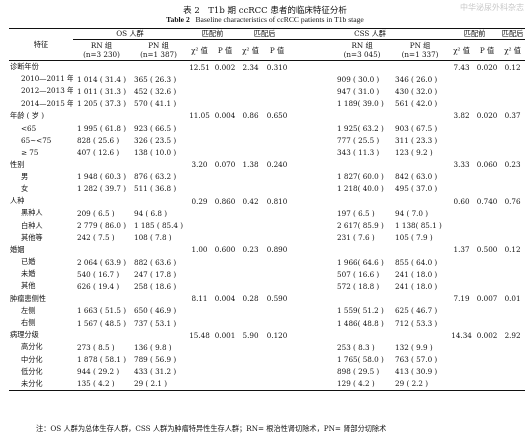  Describe the element at coordinates (487, 67) in the screenshot. I see `cell-css-b-p: 0.020` at that location.